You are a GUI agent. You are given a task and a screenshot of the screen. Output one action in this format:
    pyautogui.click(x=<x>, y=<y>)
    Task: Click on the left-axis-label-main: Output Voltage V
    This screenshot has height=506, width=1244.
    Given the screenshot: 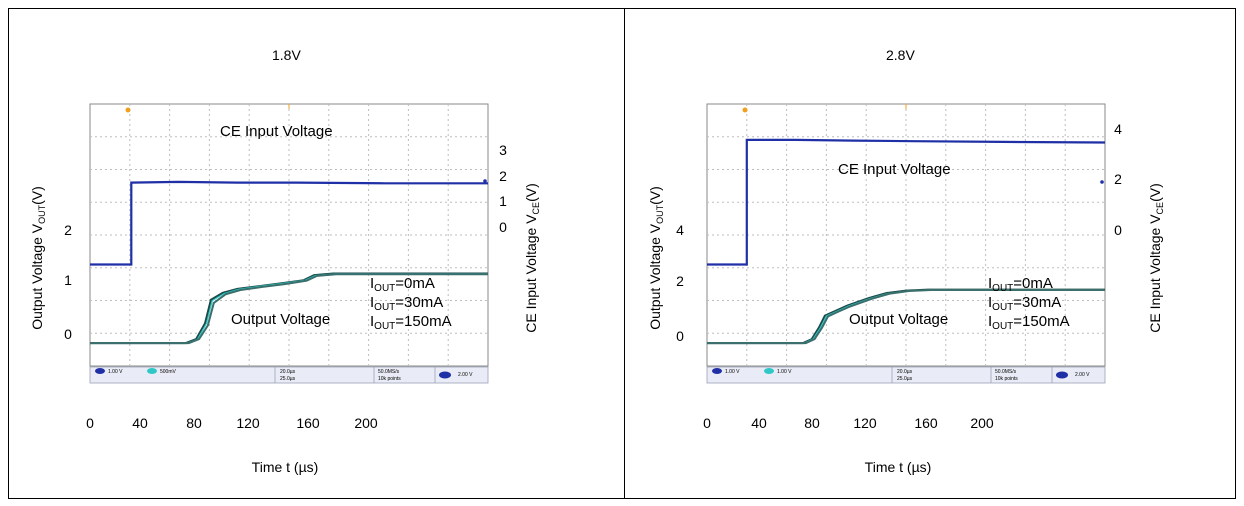 What is the action you would take?
    pyautogui.click(x=37, y=276)
    